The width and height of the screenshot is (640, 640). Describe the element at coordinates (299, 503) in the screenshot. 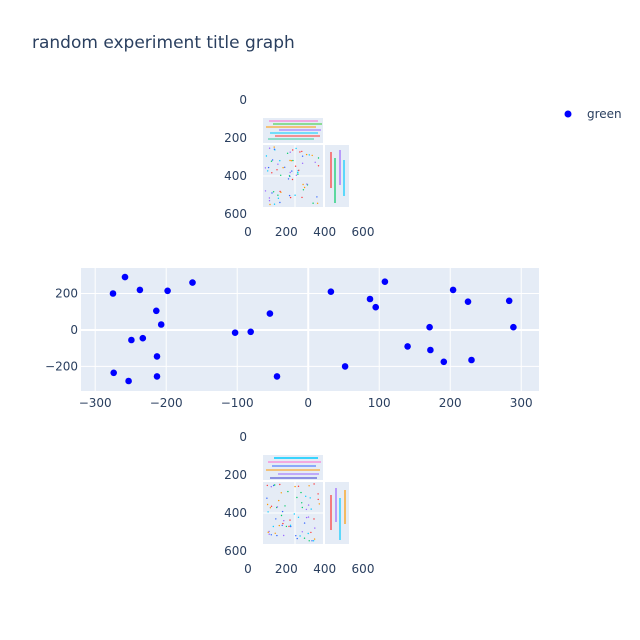

I see `bottom-image-panel: 0 200 400 600 0 200 400 600` at that location.